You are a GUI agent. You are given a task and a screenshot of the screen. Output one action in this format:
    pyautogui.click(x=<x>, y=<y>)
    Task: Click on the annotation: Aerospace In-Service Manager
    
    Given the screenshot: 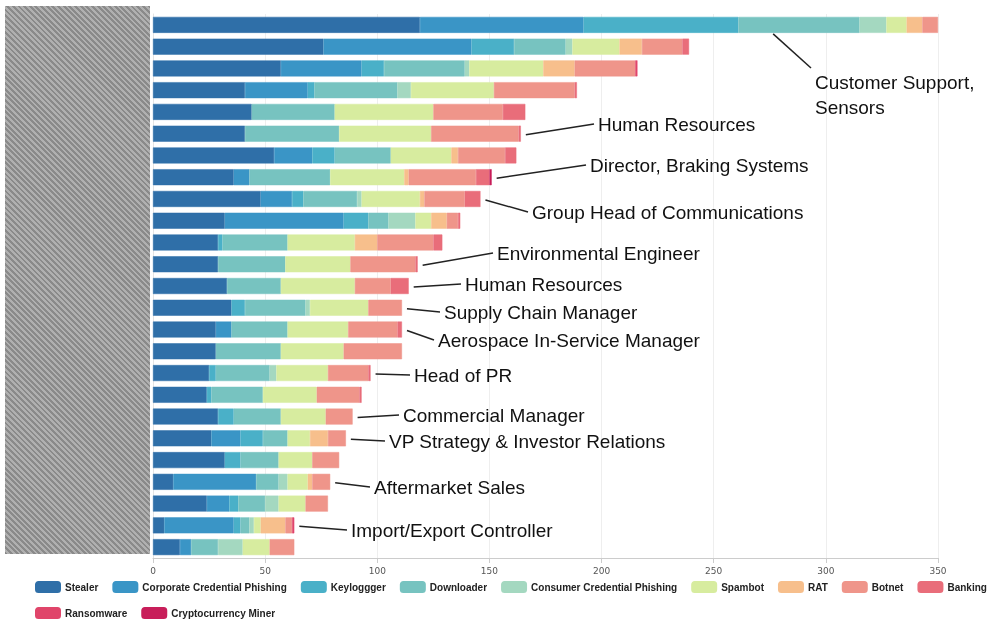 What is the action you would take?
    pyautogui.click(x=569, y=340)
    